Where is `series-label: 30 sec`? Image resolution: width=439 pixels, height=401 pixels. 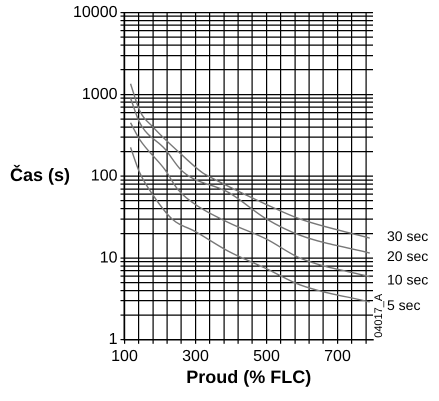 series-label: 30 sec is located at coordinates (407, 236).